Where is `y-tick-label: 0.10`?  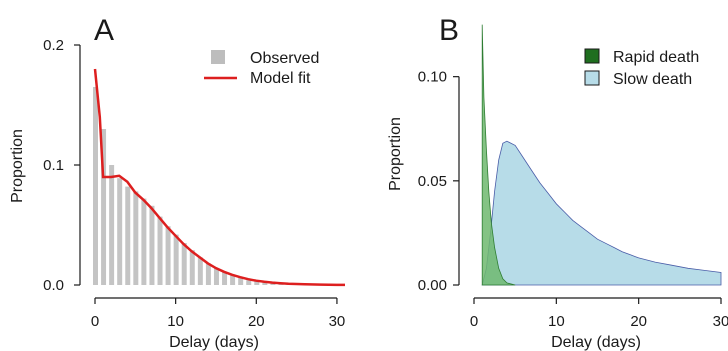
y-tick-label: 0.10 is located at coordinates (432, 77).